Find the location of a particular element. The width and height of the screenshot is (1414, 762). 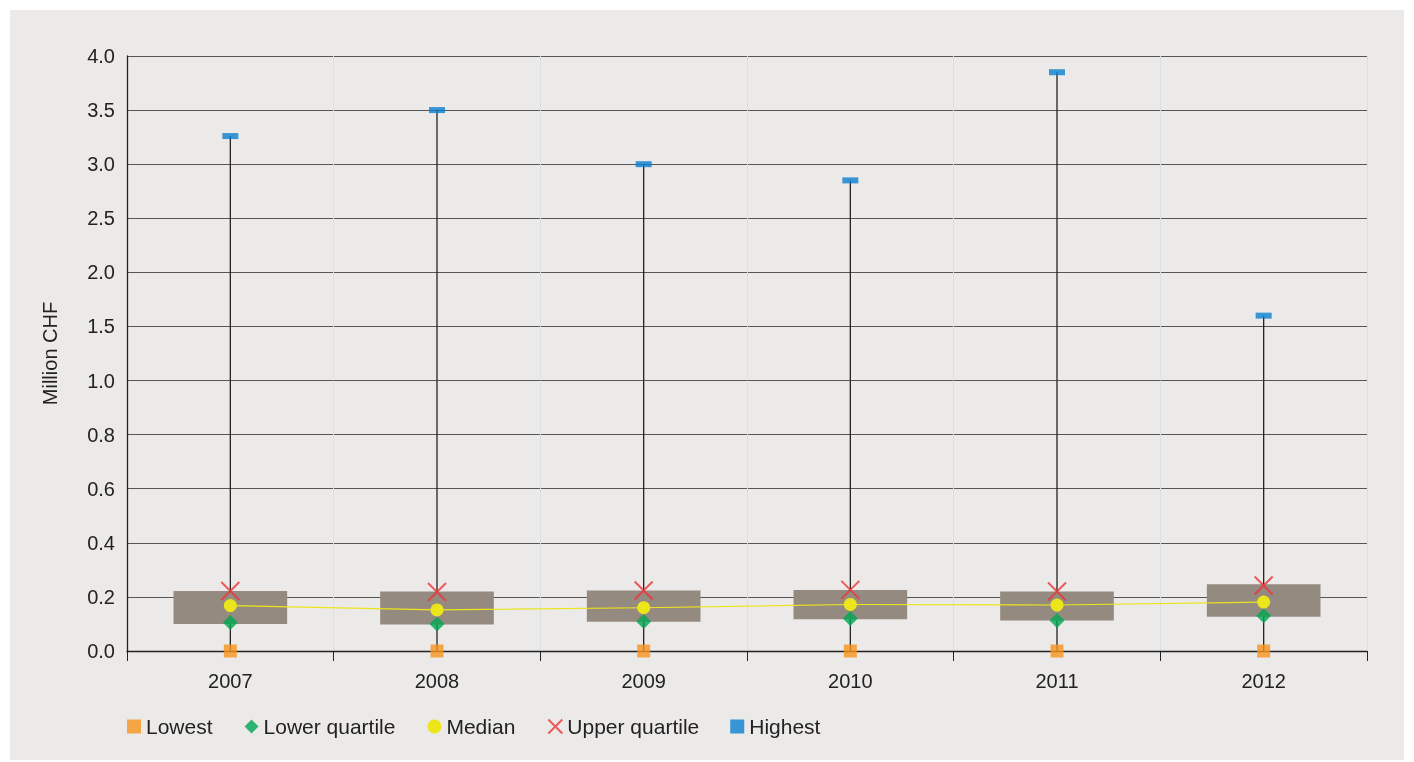

y-tick-label: 1.5 is located at coordinates (101, 326).